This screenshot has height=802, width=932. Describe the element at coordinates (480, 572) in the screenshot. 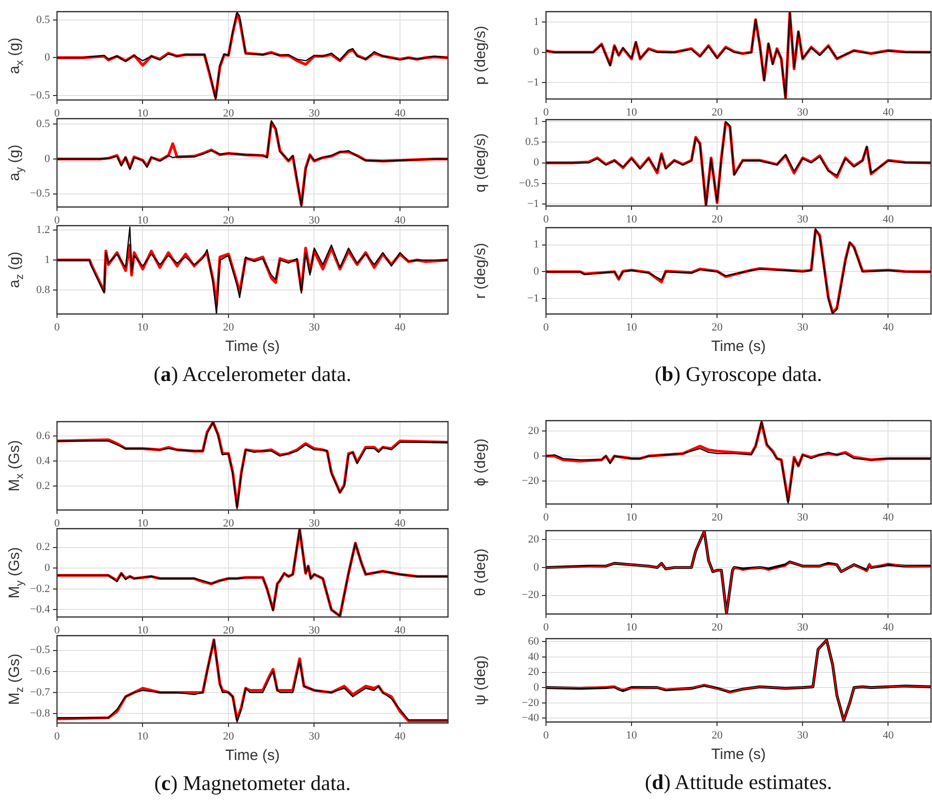

I see `y-axis-title: θ (deg)` at that location.